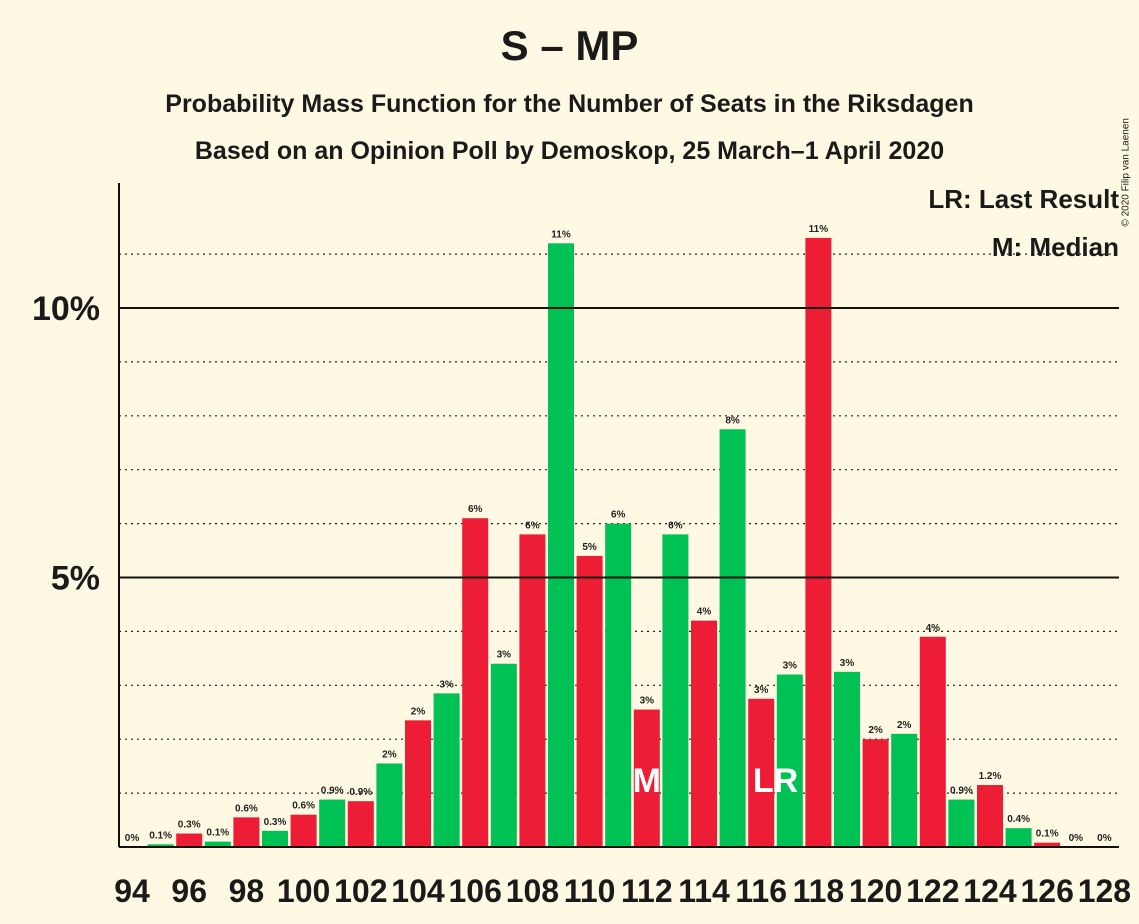 This screenshot has height=924, width=1139. I want to click on y-tick-label: 5%, so click(75, 579).